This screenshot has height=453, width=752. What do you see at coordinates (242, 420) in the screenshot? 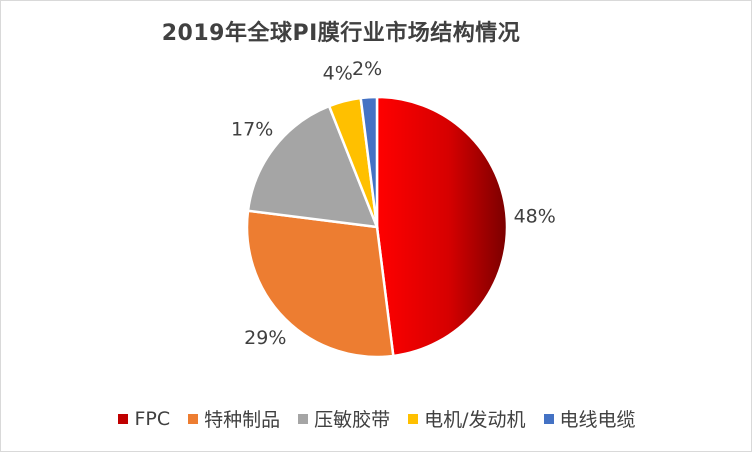
I see `legend-label: 特种制品` at bounding box center [242, 420].